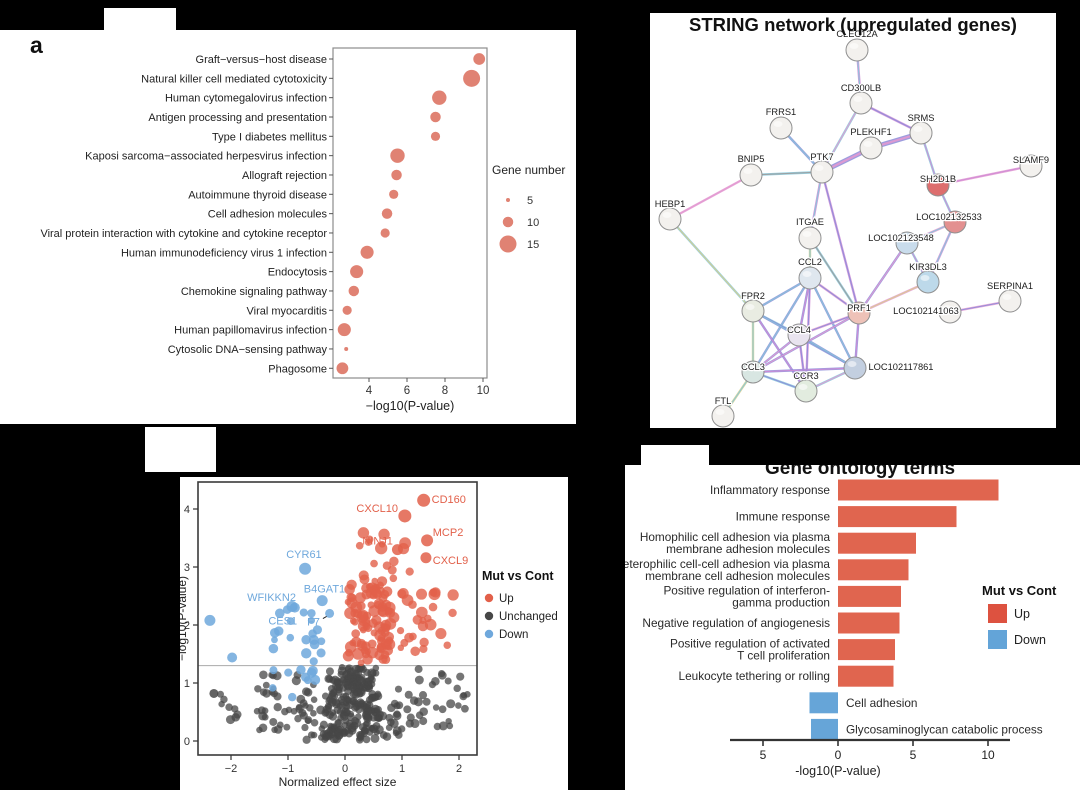 This screenshot has width=1080, height=790. I want to click on svg-text:Glycosaminoglycan catabolic pr: Glycosaminoglycan catabolic process, so click(944, 729).